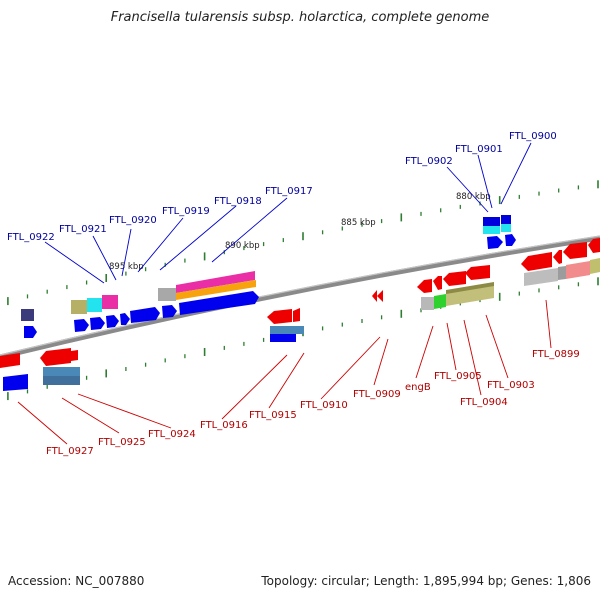 Image resolution: width=600 pixels, height=600 pixels. What do you see at coordinates (324, 405) in the screenshot?
I see `gene-label-ftl-0910: FTL_0910` at bounding box center [324, 405].